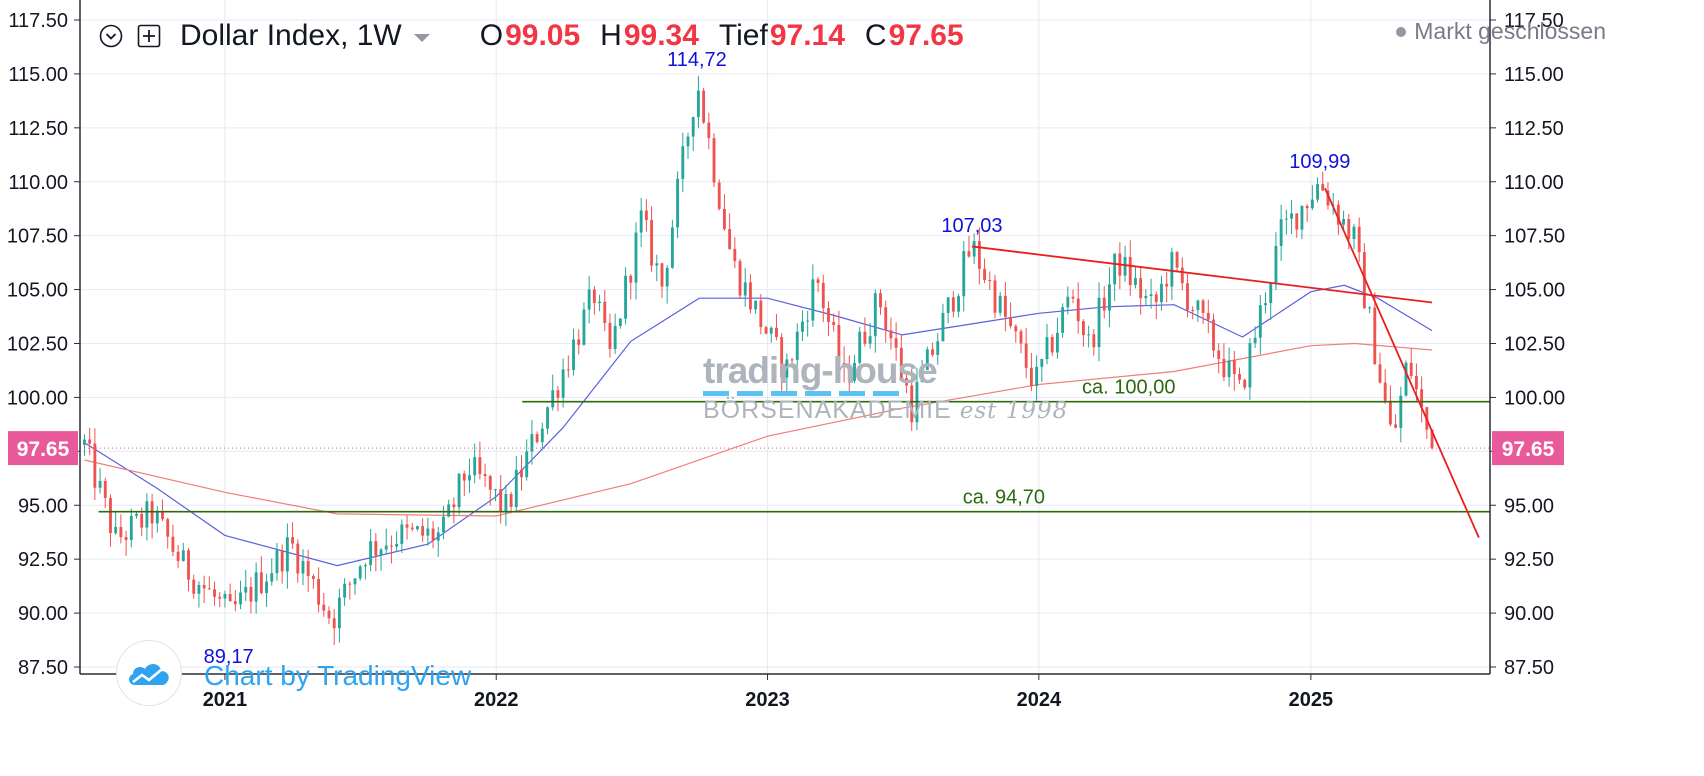  I want to click on y-tick-label-right: 115.00, so click(1534, 75).